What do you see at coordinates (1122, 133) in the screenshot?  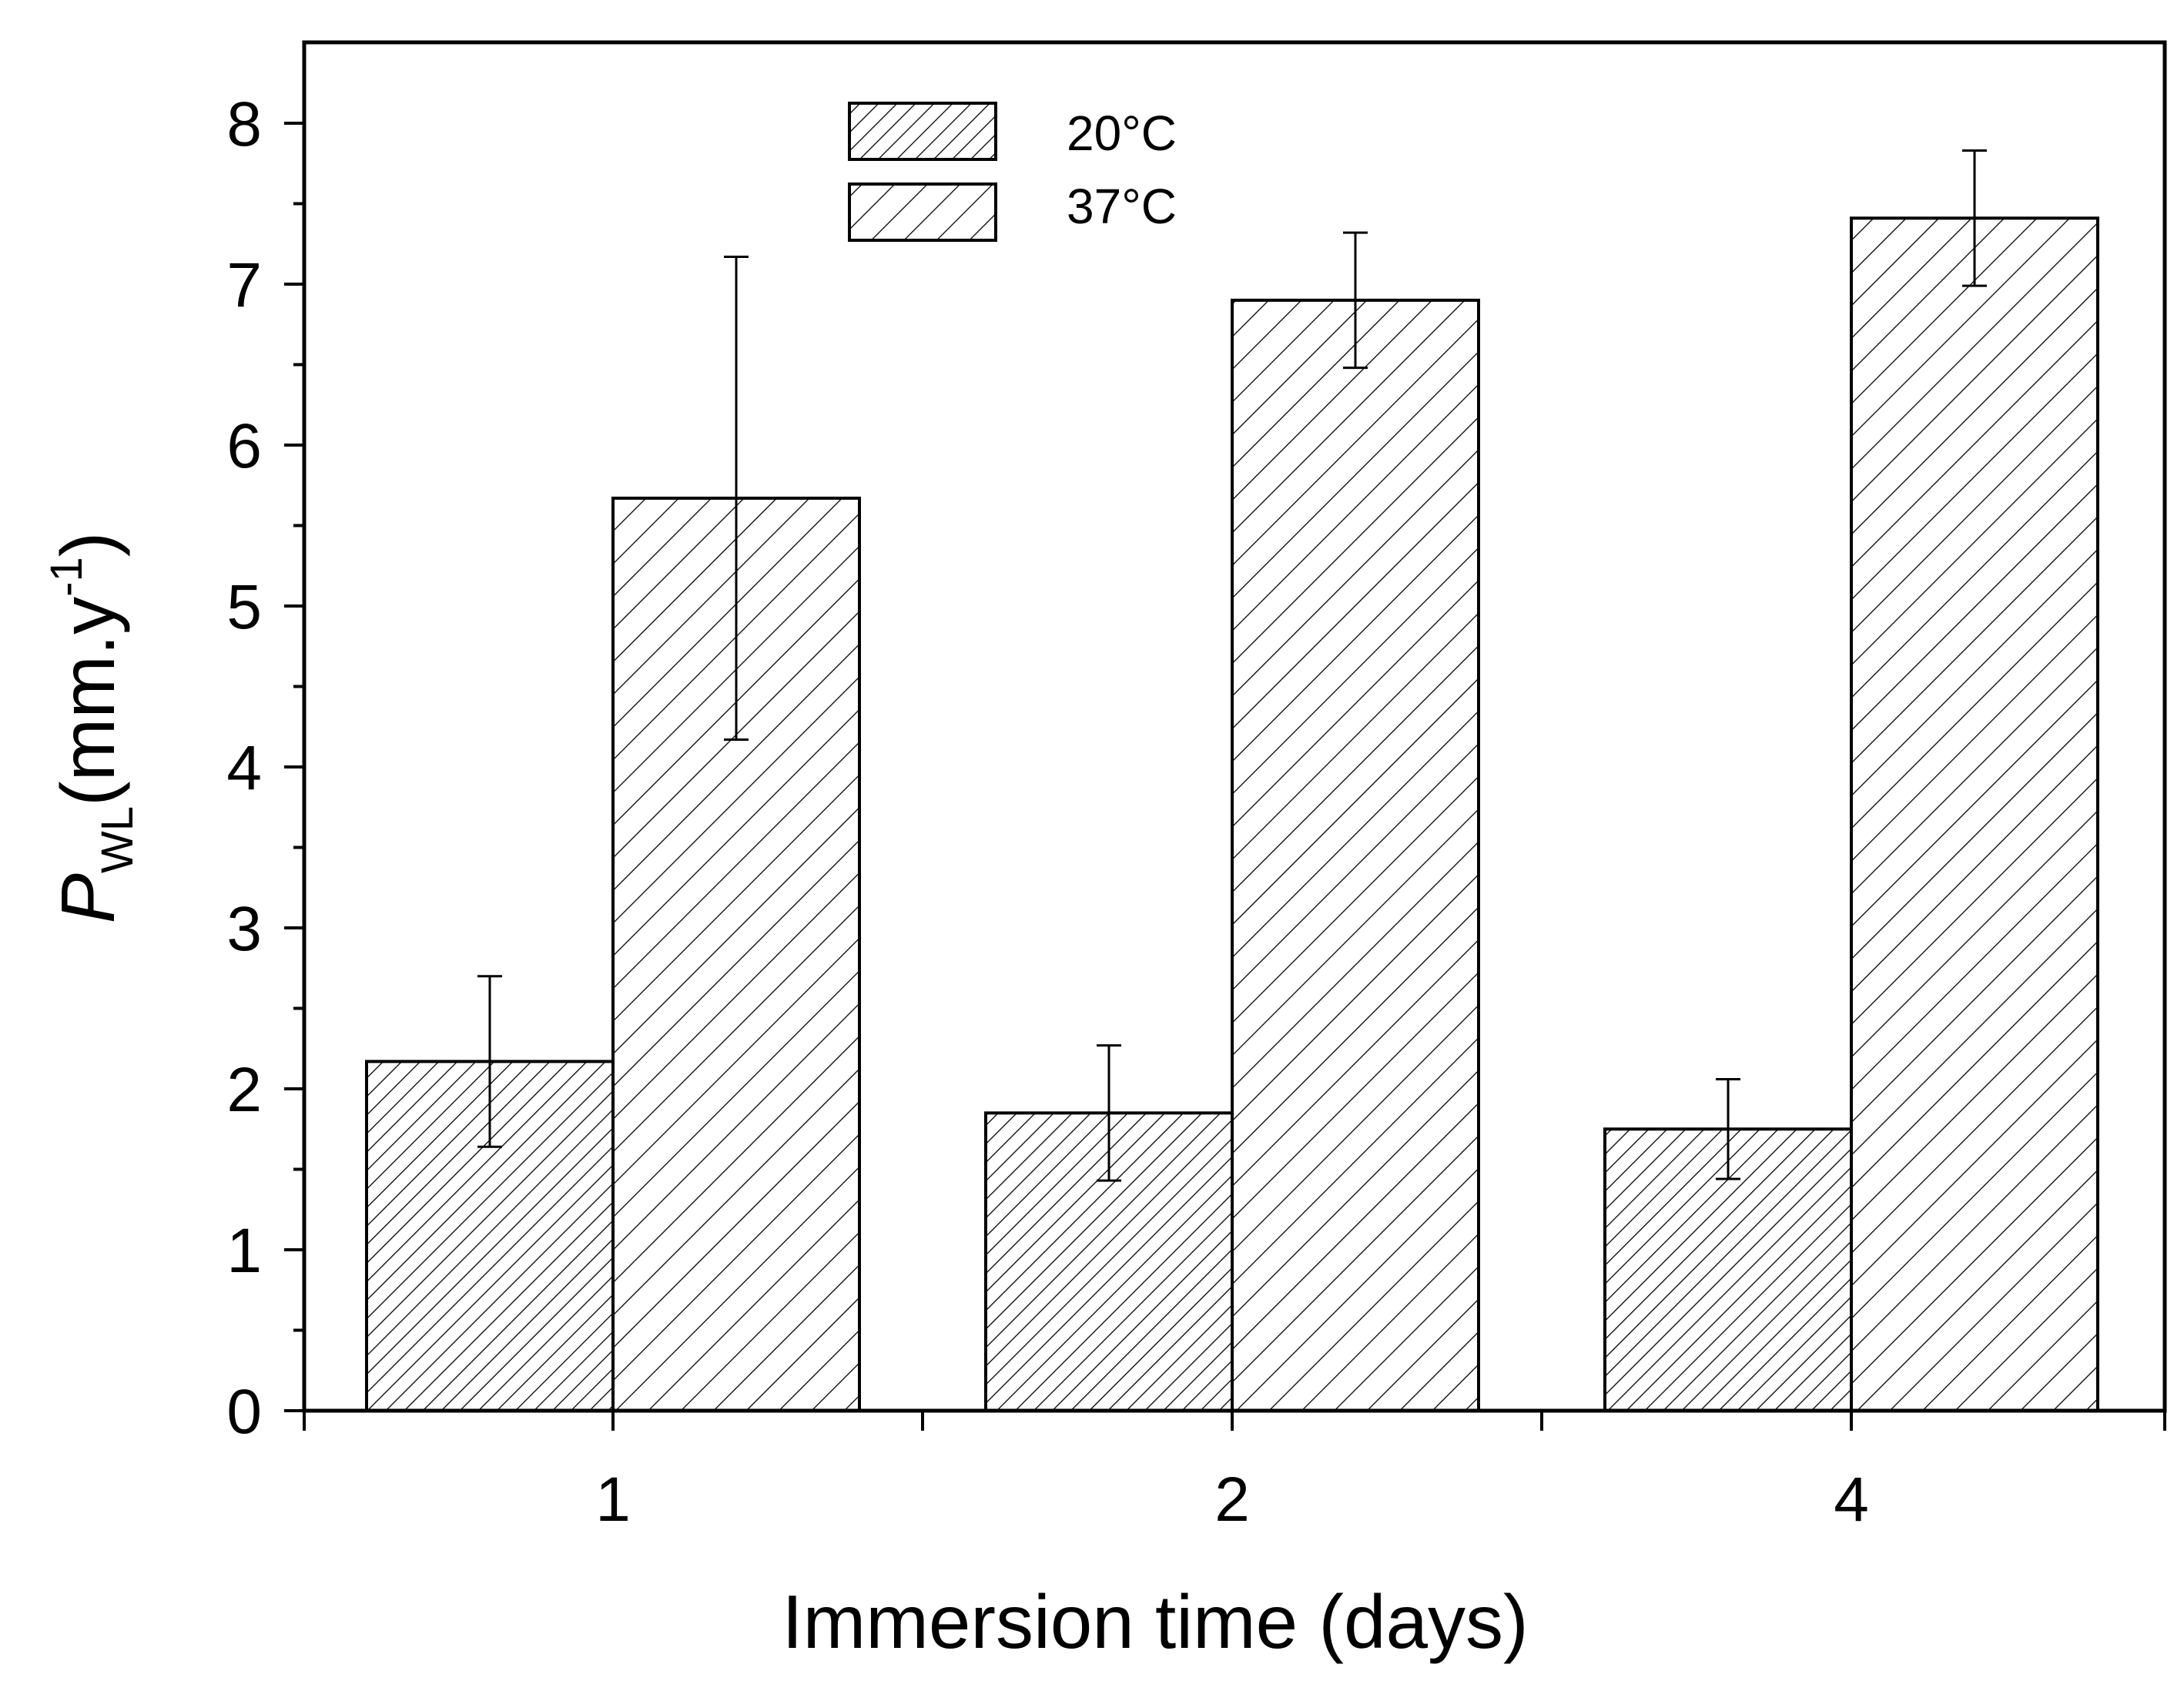 I see `legend-label-20c: 20°C` at bounding box center [1122, 133].